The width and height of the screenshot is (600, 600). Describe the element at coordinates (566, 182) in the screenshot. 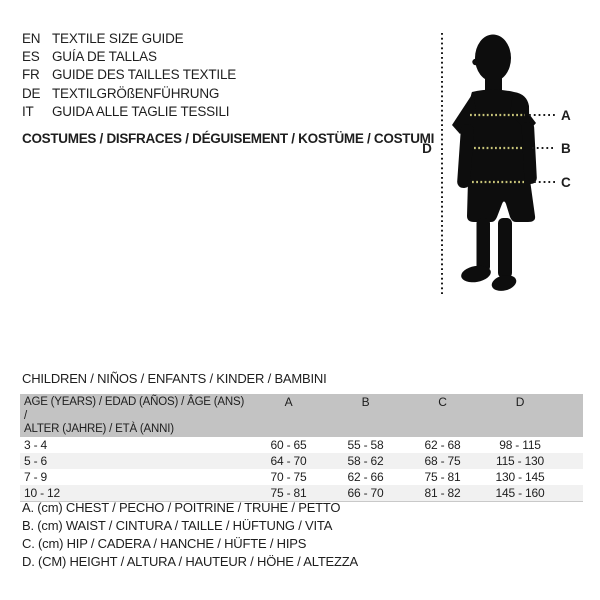

I see `measure-label-c: C` at that location.